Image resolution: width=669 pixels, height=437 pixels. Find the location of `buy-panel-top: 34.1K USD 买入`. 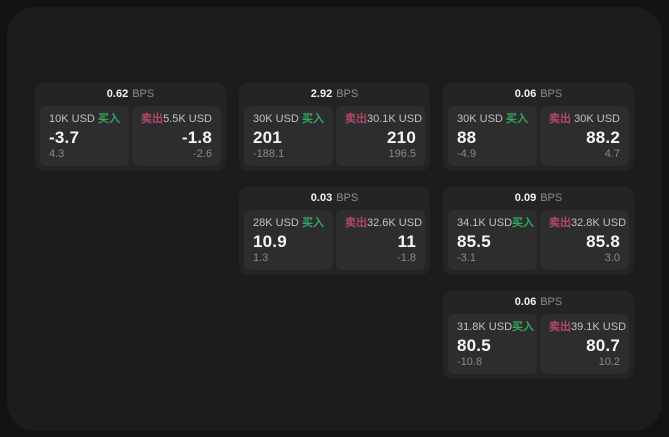

buy-panel-top: 34.1K USD 买入 is located at coordinates (495, 223).